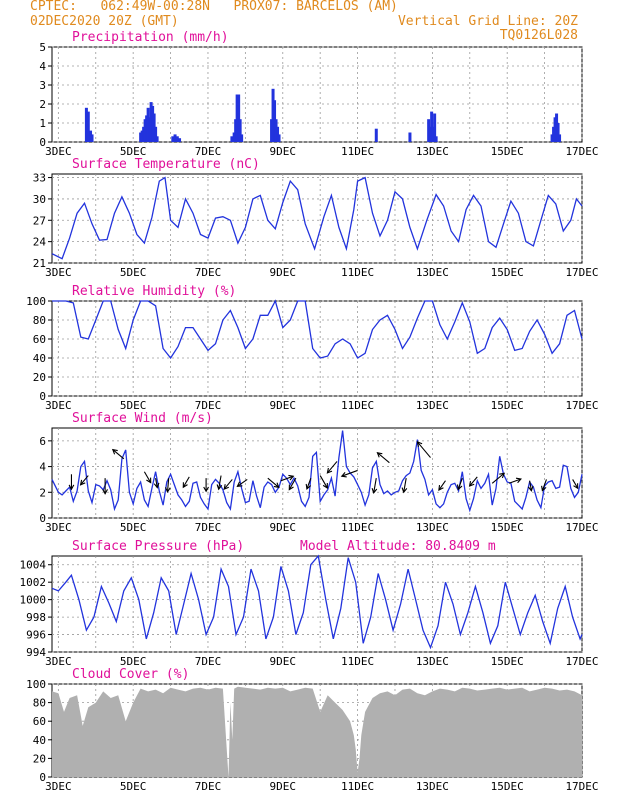 Image resolution: width=618 pixels, height=800 pixels. Describe the element at coordinates (166, 164) in the screenshot. I see `panel-title: Surface Temperature (nC)` at that location.